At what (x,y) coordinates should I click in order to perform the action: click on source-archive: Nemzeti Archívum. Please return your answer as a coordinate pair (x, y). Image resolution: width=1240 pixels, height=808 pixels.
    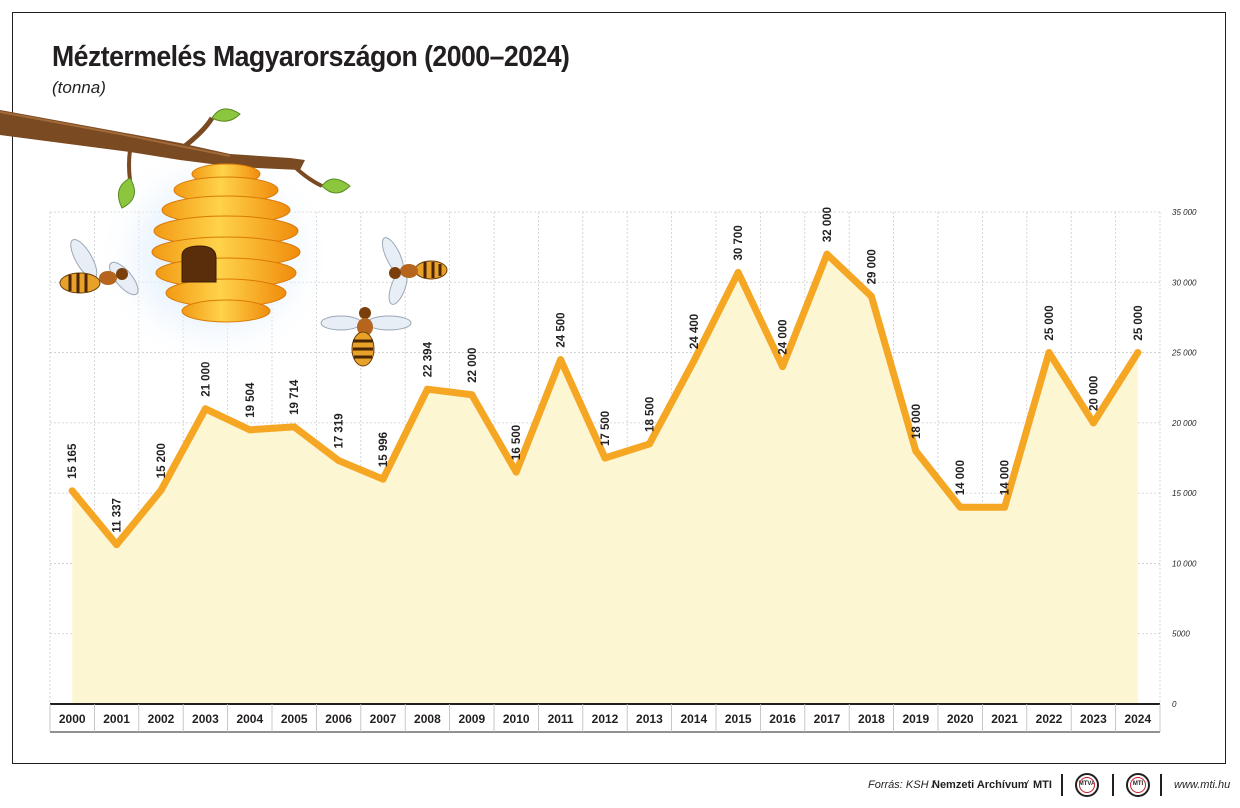
    Looking at the image, I should click on (980, 785).